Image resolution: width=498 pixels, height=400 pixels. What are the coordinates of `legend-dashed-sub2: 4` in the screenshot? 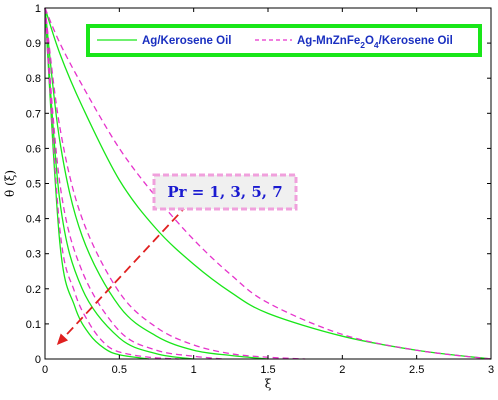 It's located at (376, 45).